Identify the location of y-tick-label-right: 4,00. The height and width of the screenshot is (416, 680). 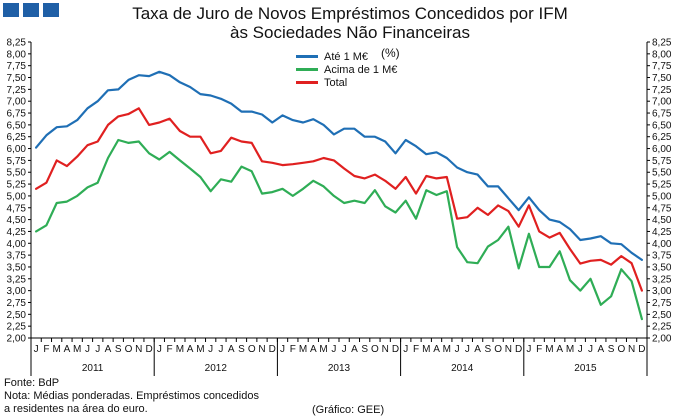
(662, 244).